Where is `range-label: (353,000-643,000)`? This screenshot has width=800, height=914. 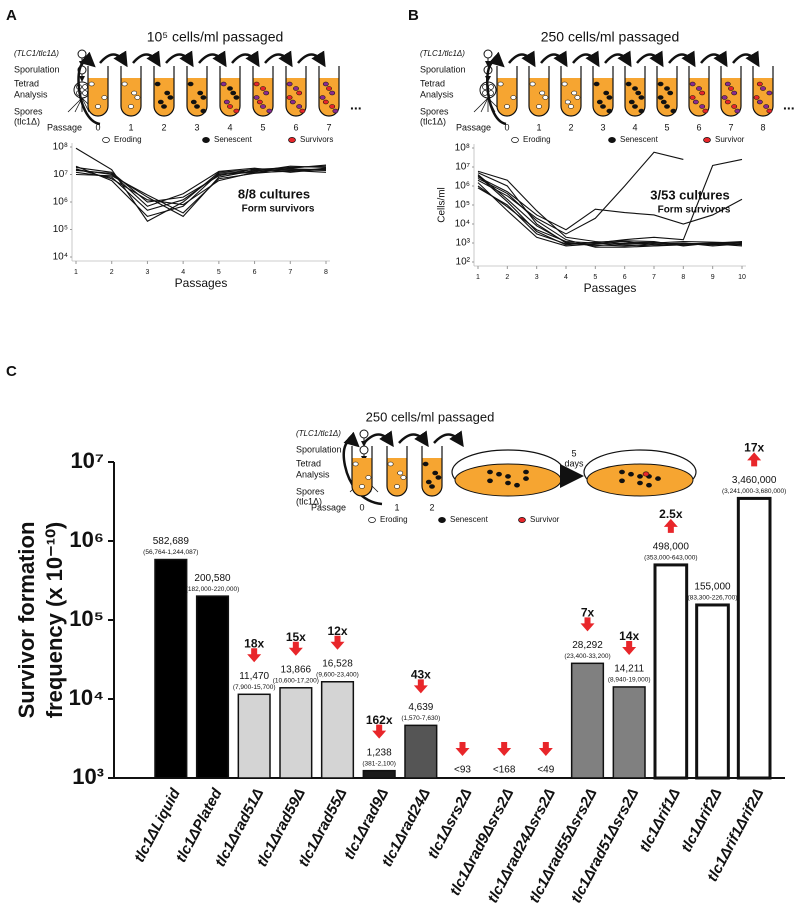 range-label: (353,000-643,000) is located at coordinates (671, 558).